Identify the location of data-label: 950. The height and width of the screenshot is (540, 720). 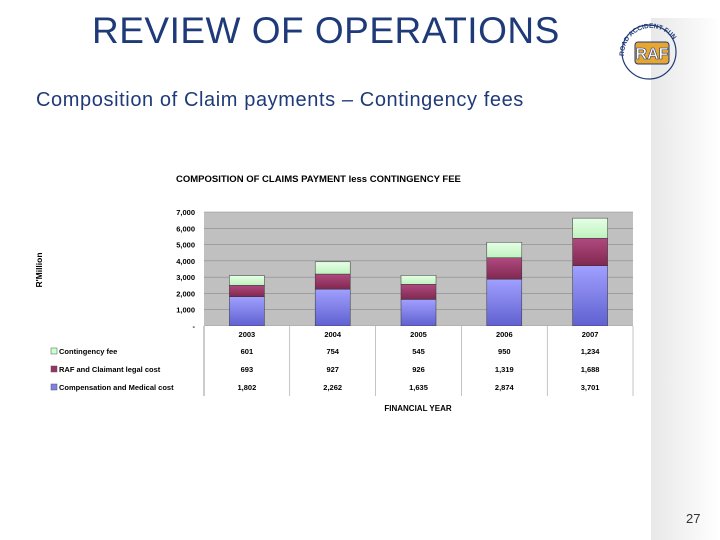
(504, 351).